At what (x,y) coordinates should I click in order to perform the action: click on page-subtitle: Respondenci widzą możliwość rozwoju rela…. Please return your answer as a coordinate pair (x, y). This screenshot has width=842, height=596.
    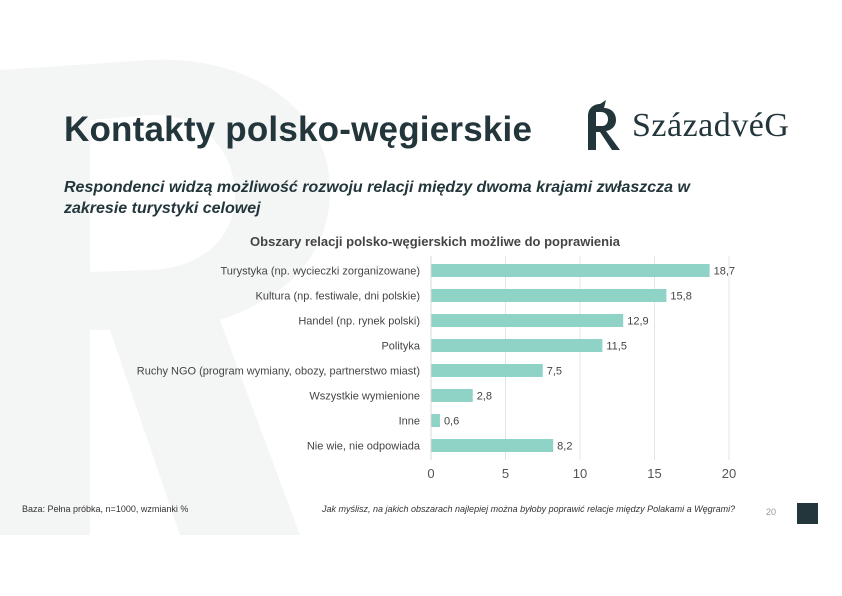
    Looking at the image, I should click on (377, 198).